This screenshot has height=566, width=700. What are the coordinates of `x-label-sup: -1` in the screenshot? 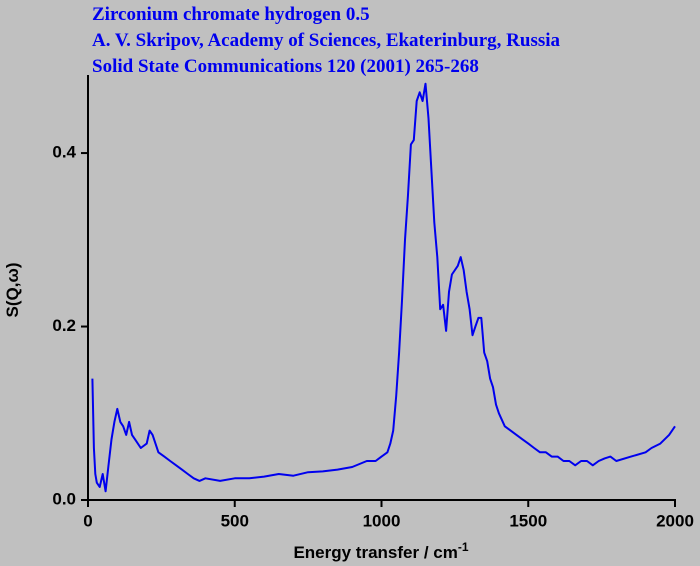 It's located at (463, 547).